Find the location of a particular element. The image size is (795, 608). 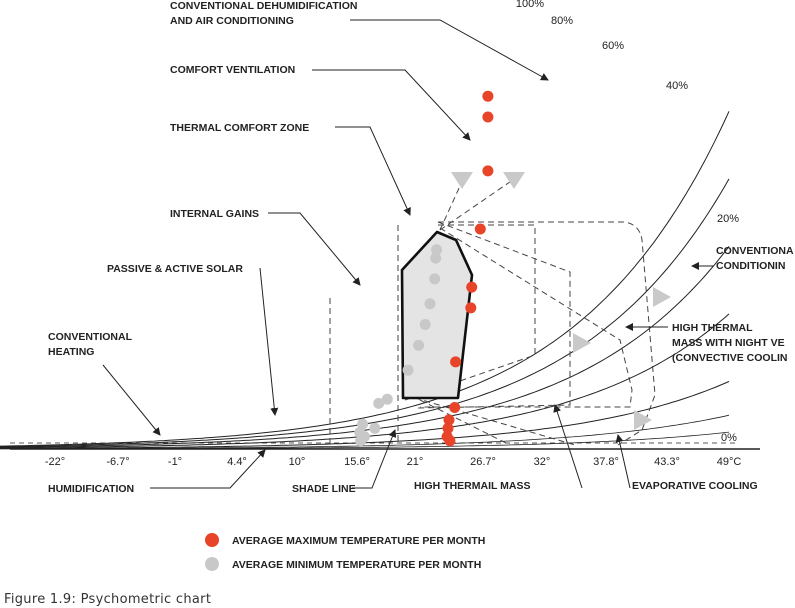

rh-label: 80% is located at coordinates (562, 21).